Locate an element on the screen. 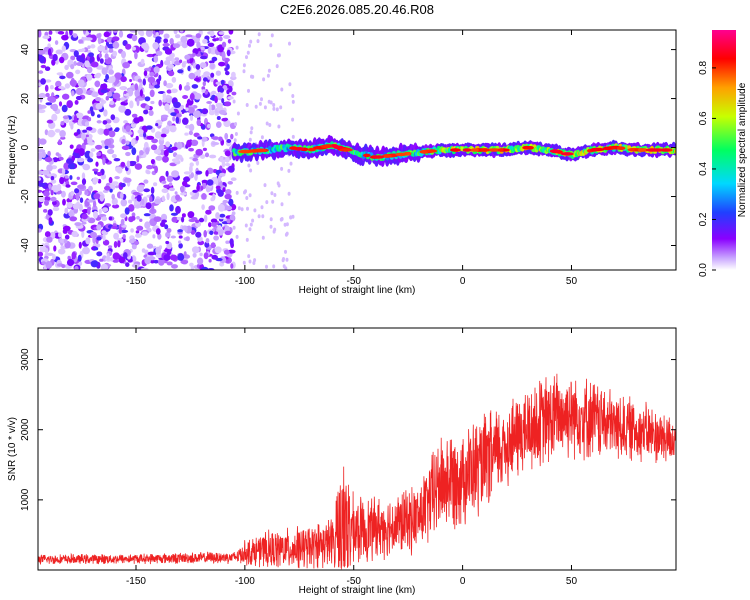 Image resolution: width=750 pixels, height=600 pixels. colorbar-gradient is located at coordinates (724, 150).